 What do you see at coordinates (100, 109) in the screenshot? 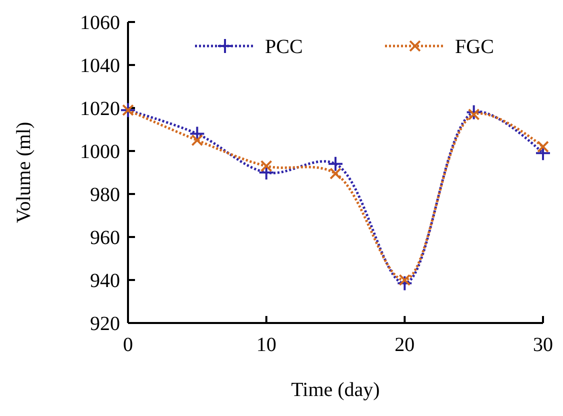
I see `y-tick-label: 1020` at bounding box center [100, 109].